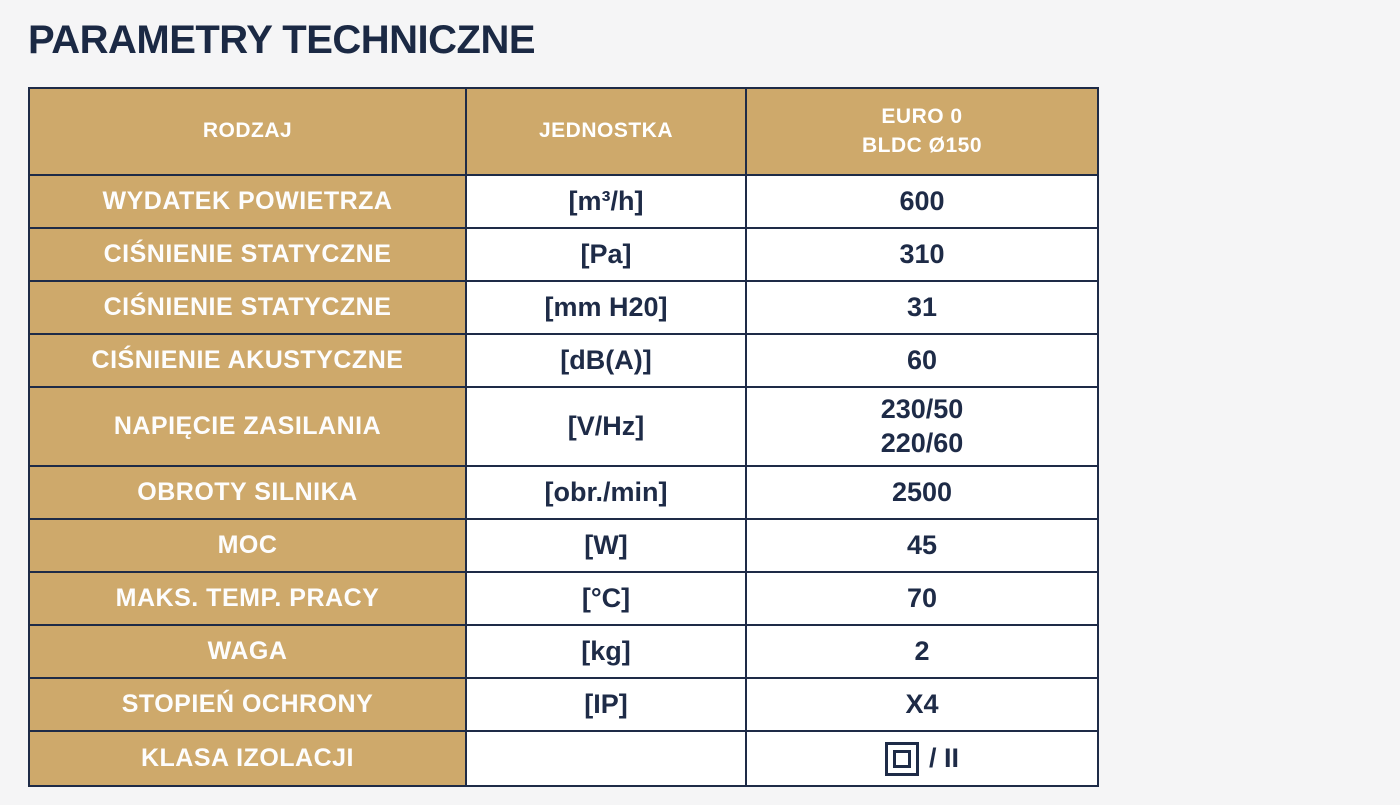 This screenshot has width=1400, height=805. Describe the element at coordinates (248, 202) in the screenshot. I see `row-label: WYDATEK POWIETRZA` at that location.